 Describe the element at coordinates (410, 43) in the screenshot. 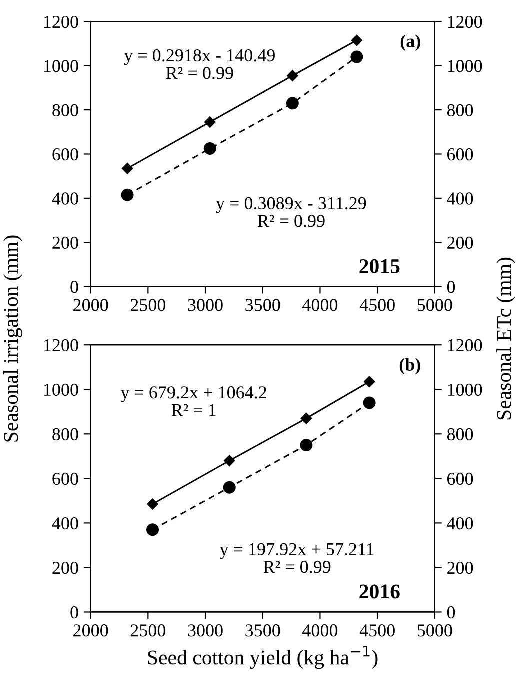

I see `annotation: (a)` at that location.